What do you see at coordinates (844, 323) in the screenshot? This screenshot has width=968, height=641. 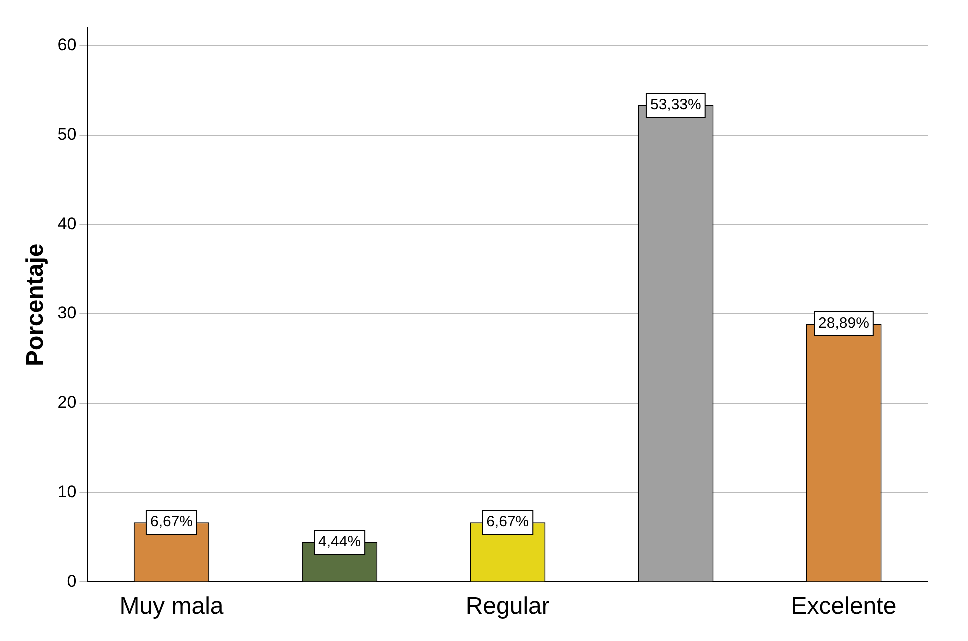 I see `data-label: 28,89%` at bounding box center [844, 323].